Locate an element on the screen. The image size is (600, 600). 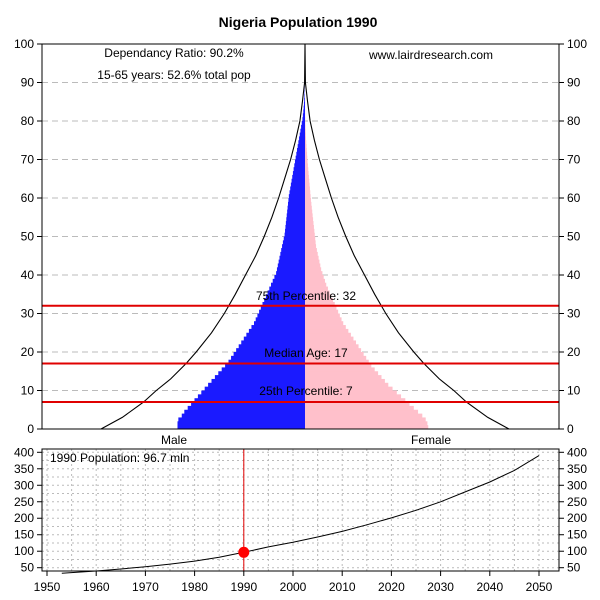
right-tick-label-30: 30 is located at coordinates (574, 314).